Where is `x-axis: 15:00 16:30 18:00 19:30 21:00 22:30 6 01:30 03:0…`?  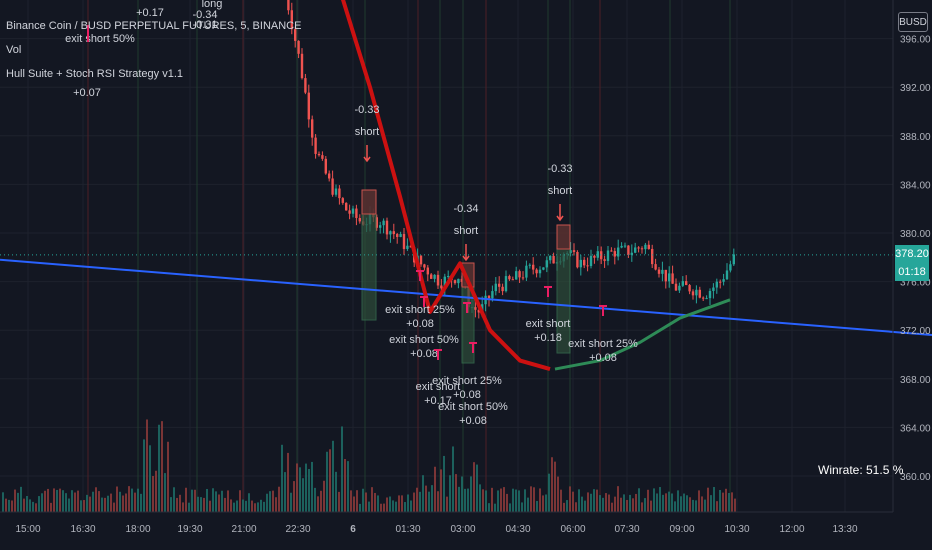 x-axis: 15:00 16:30 18:00 19:30 21:00 22:30 6 01:30 03:0… is located at coordinates (446, 523).